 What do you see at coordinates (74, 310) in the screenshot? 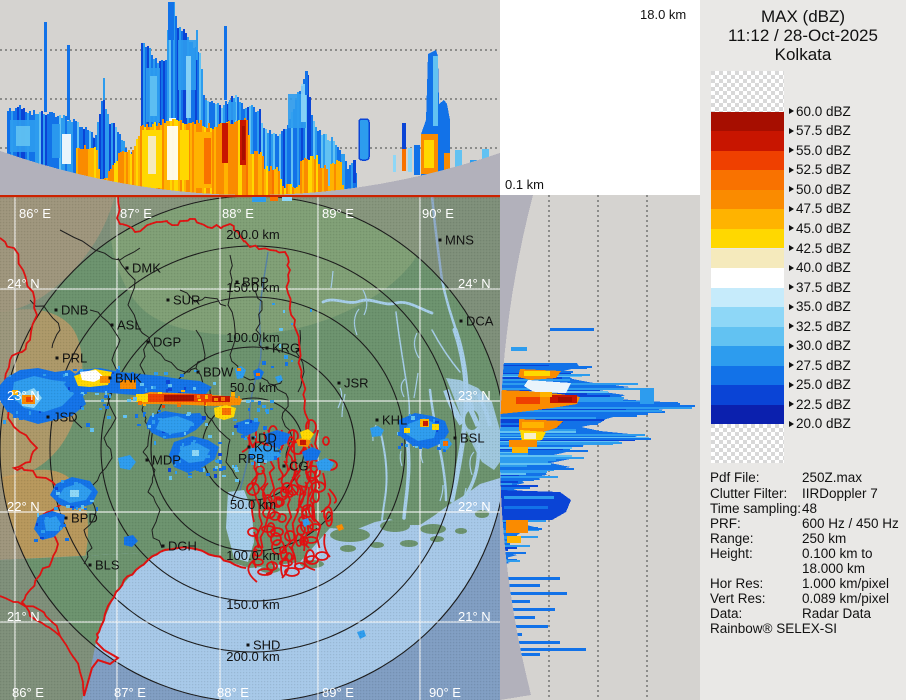
I see `svg-text: DNB` at bounding box center [74, 310].